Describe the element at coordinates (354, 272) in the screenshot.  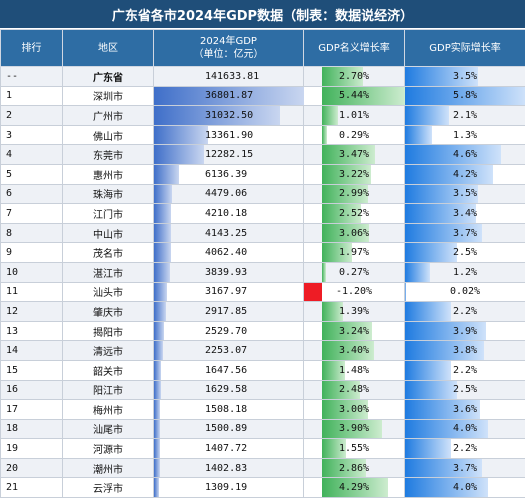
I see `nominal-growth-cell: 0.27%` at that location.